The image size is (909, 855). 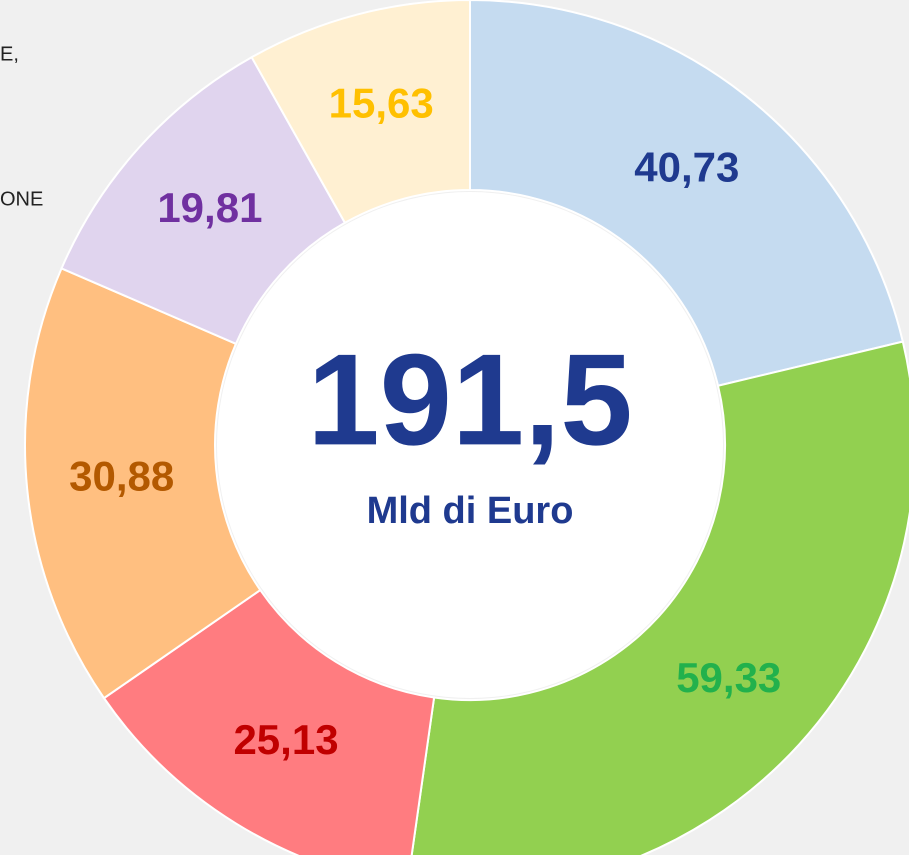 What do you see at coordinates (381, 103) in the screenshot?
I see `value-label: 15,63` at bounding box center [381, 103].